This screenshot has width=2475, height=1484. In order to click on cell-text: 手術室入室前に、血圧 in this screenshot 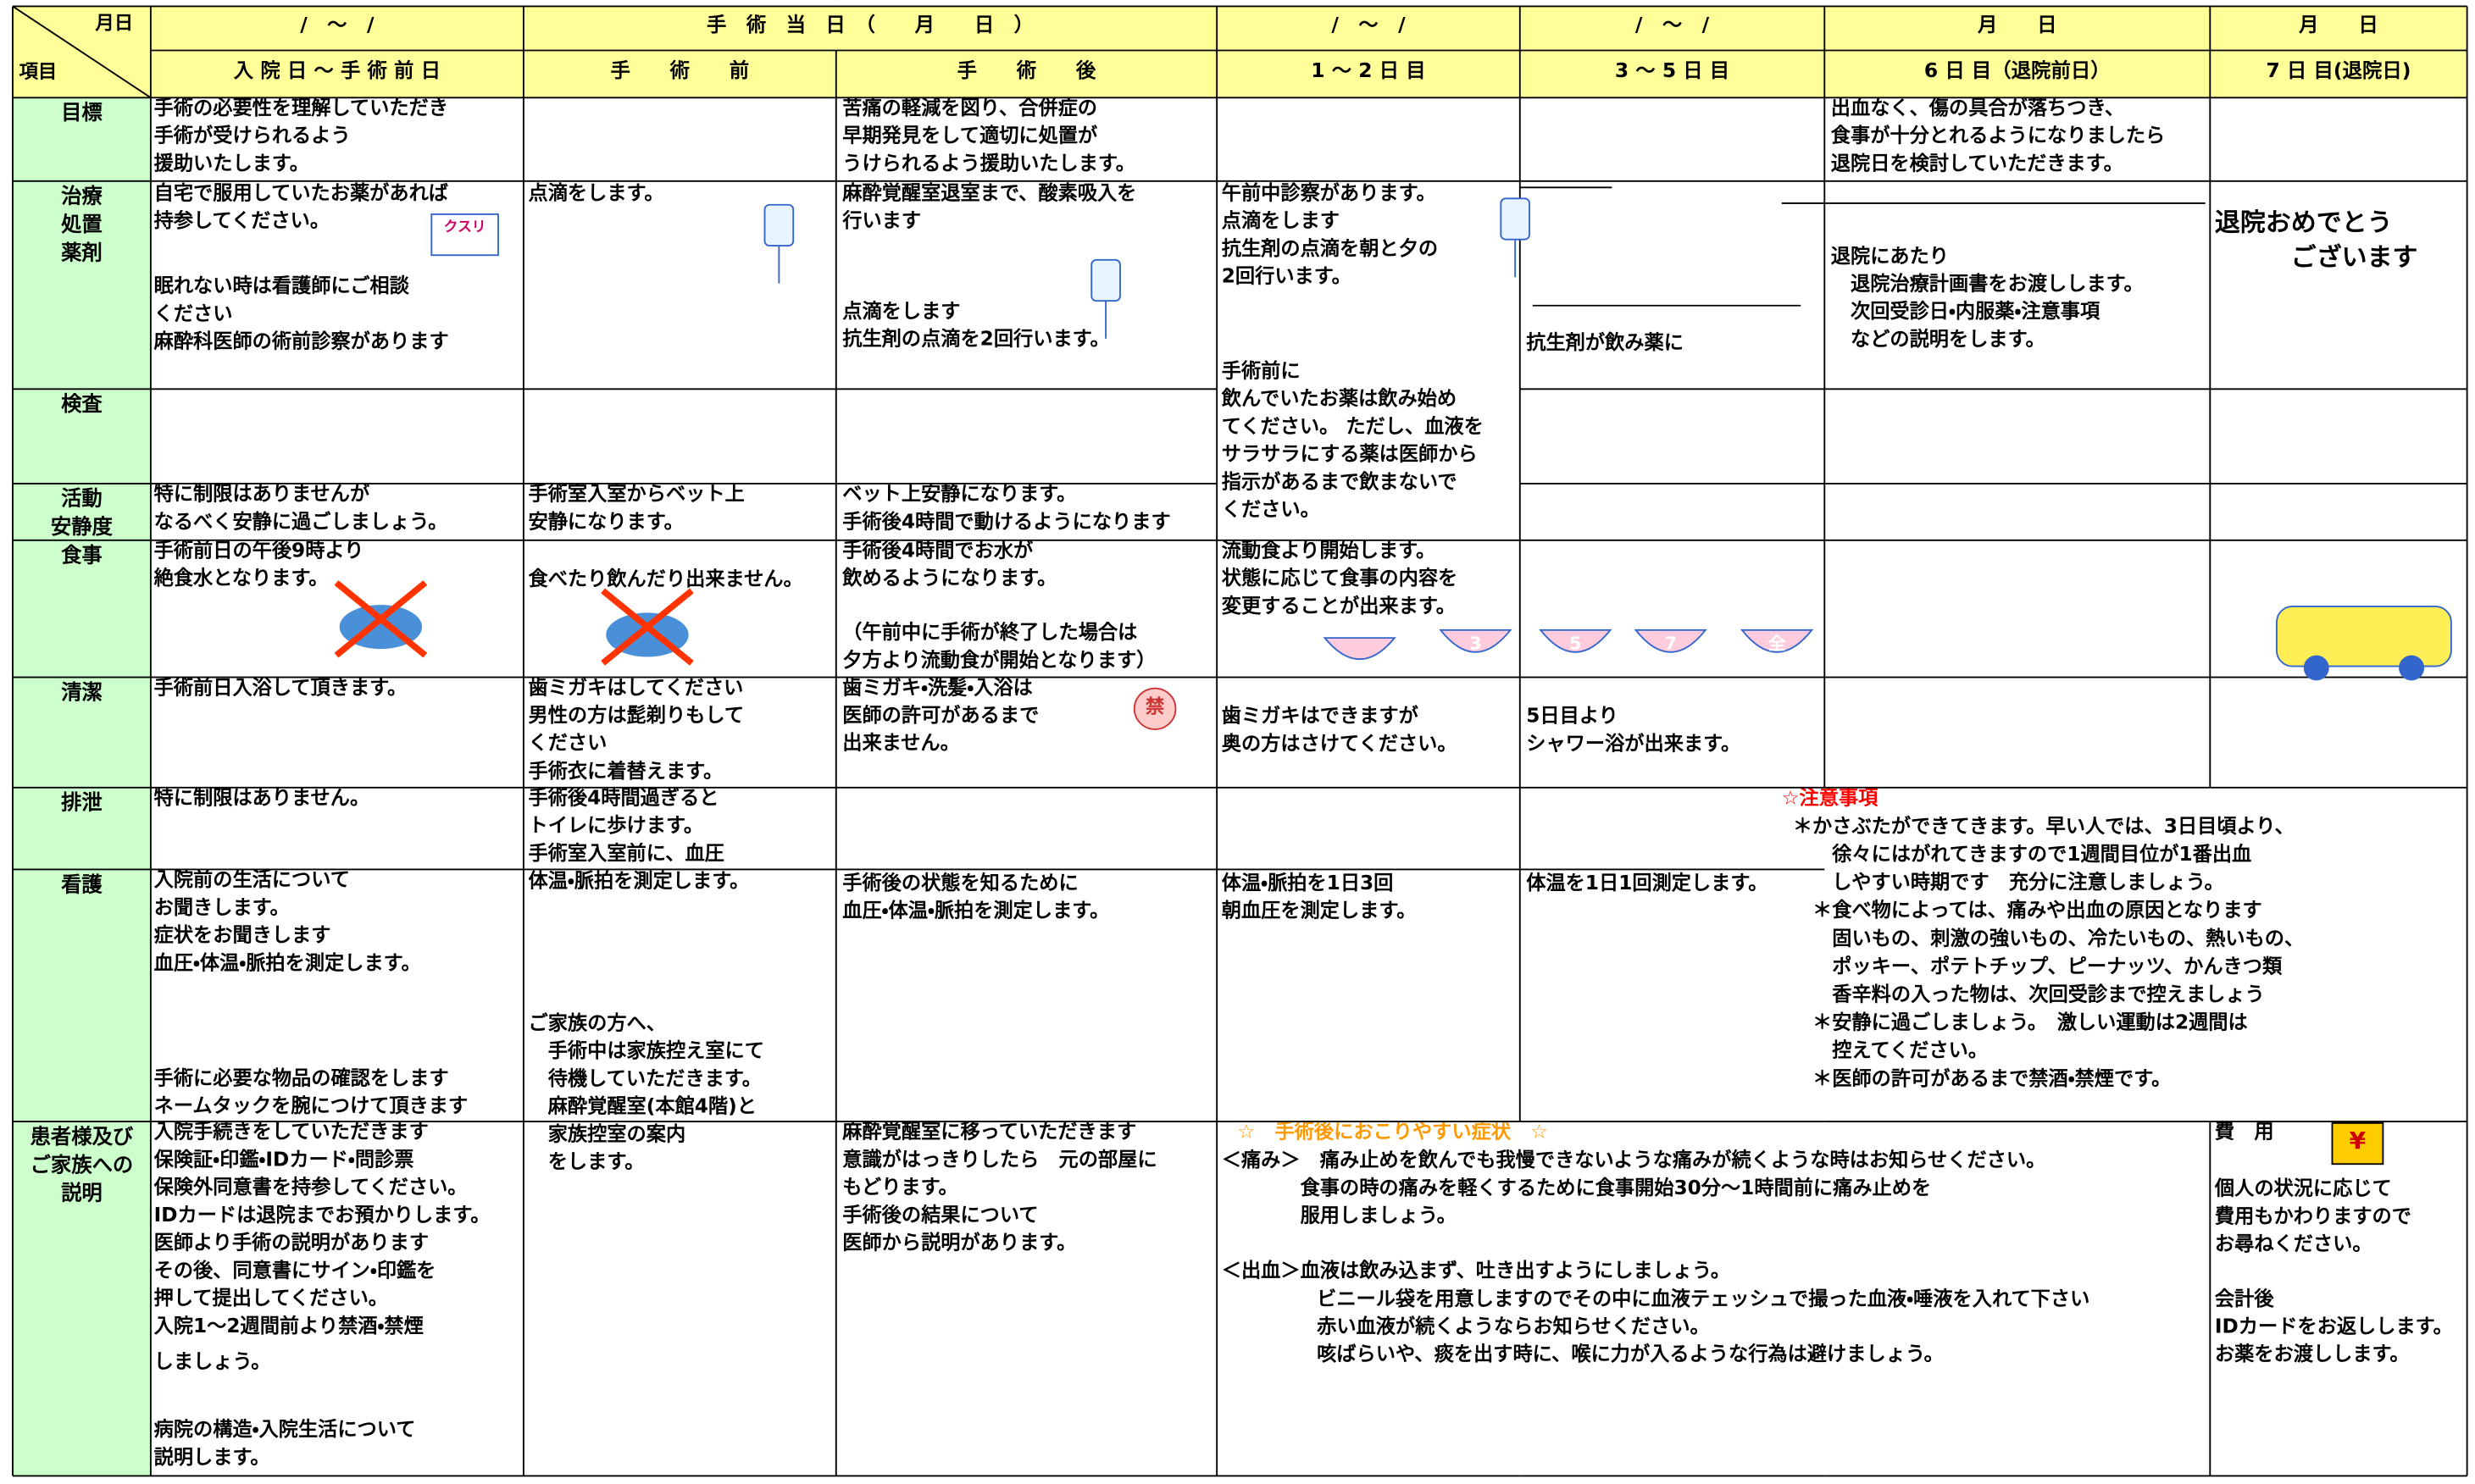, I will do `click(626, 853)`.